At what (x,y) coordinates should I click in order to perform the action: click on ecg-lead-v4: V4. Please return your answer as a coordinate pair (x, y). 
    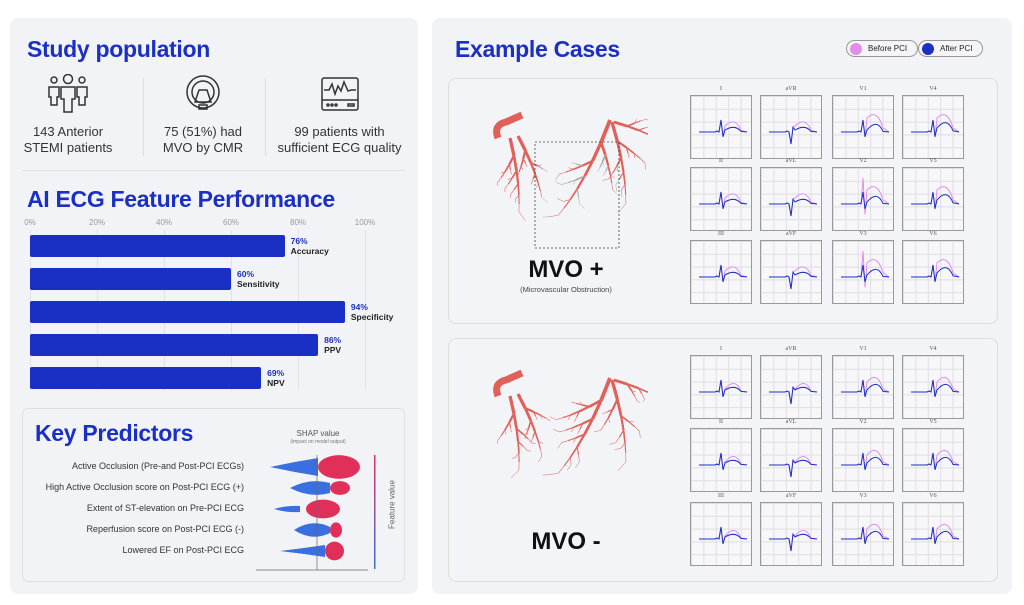
    Looking at the image, I should click on (933, 122).